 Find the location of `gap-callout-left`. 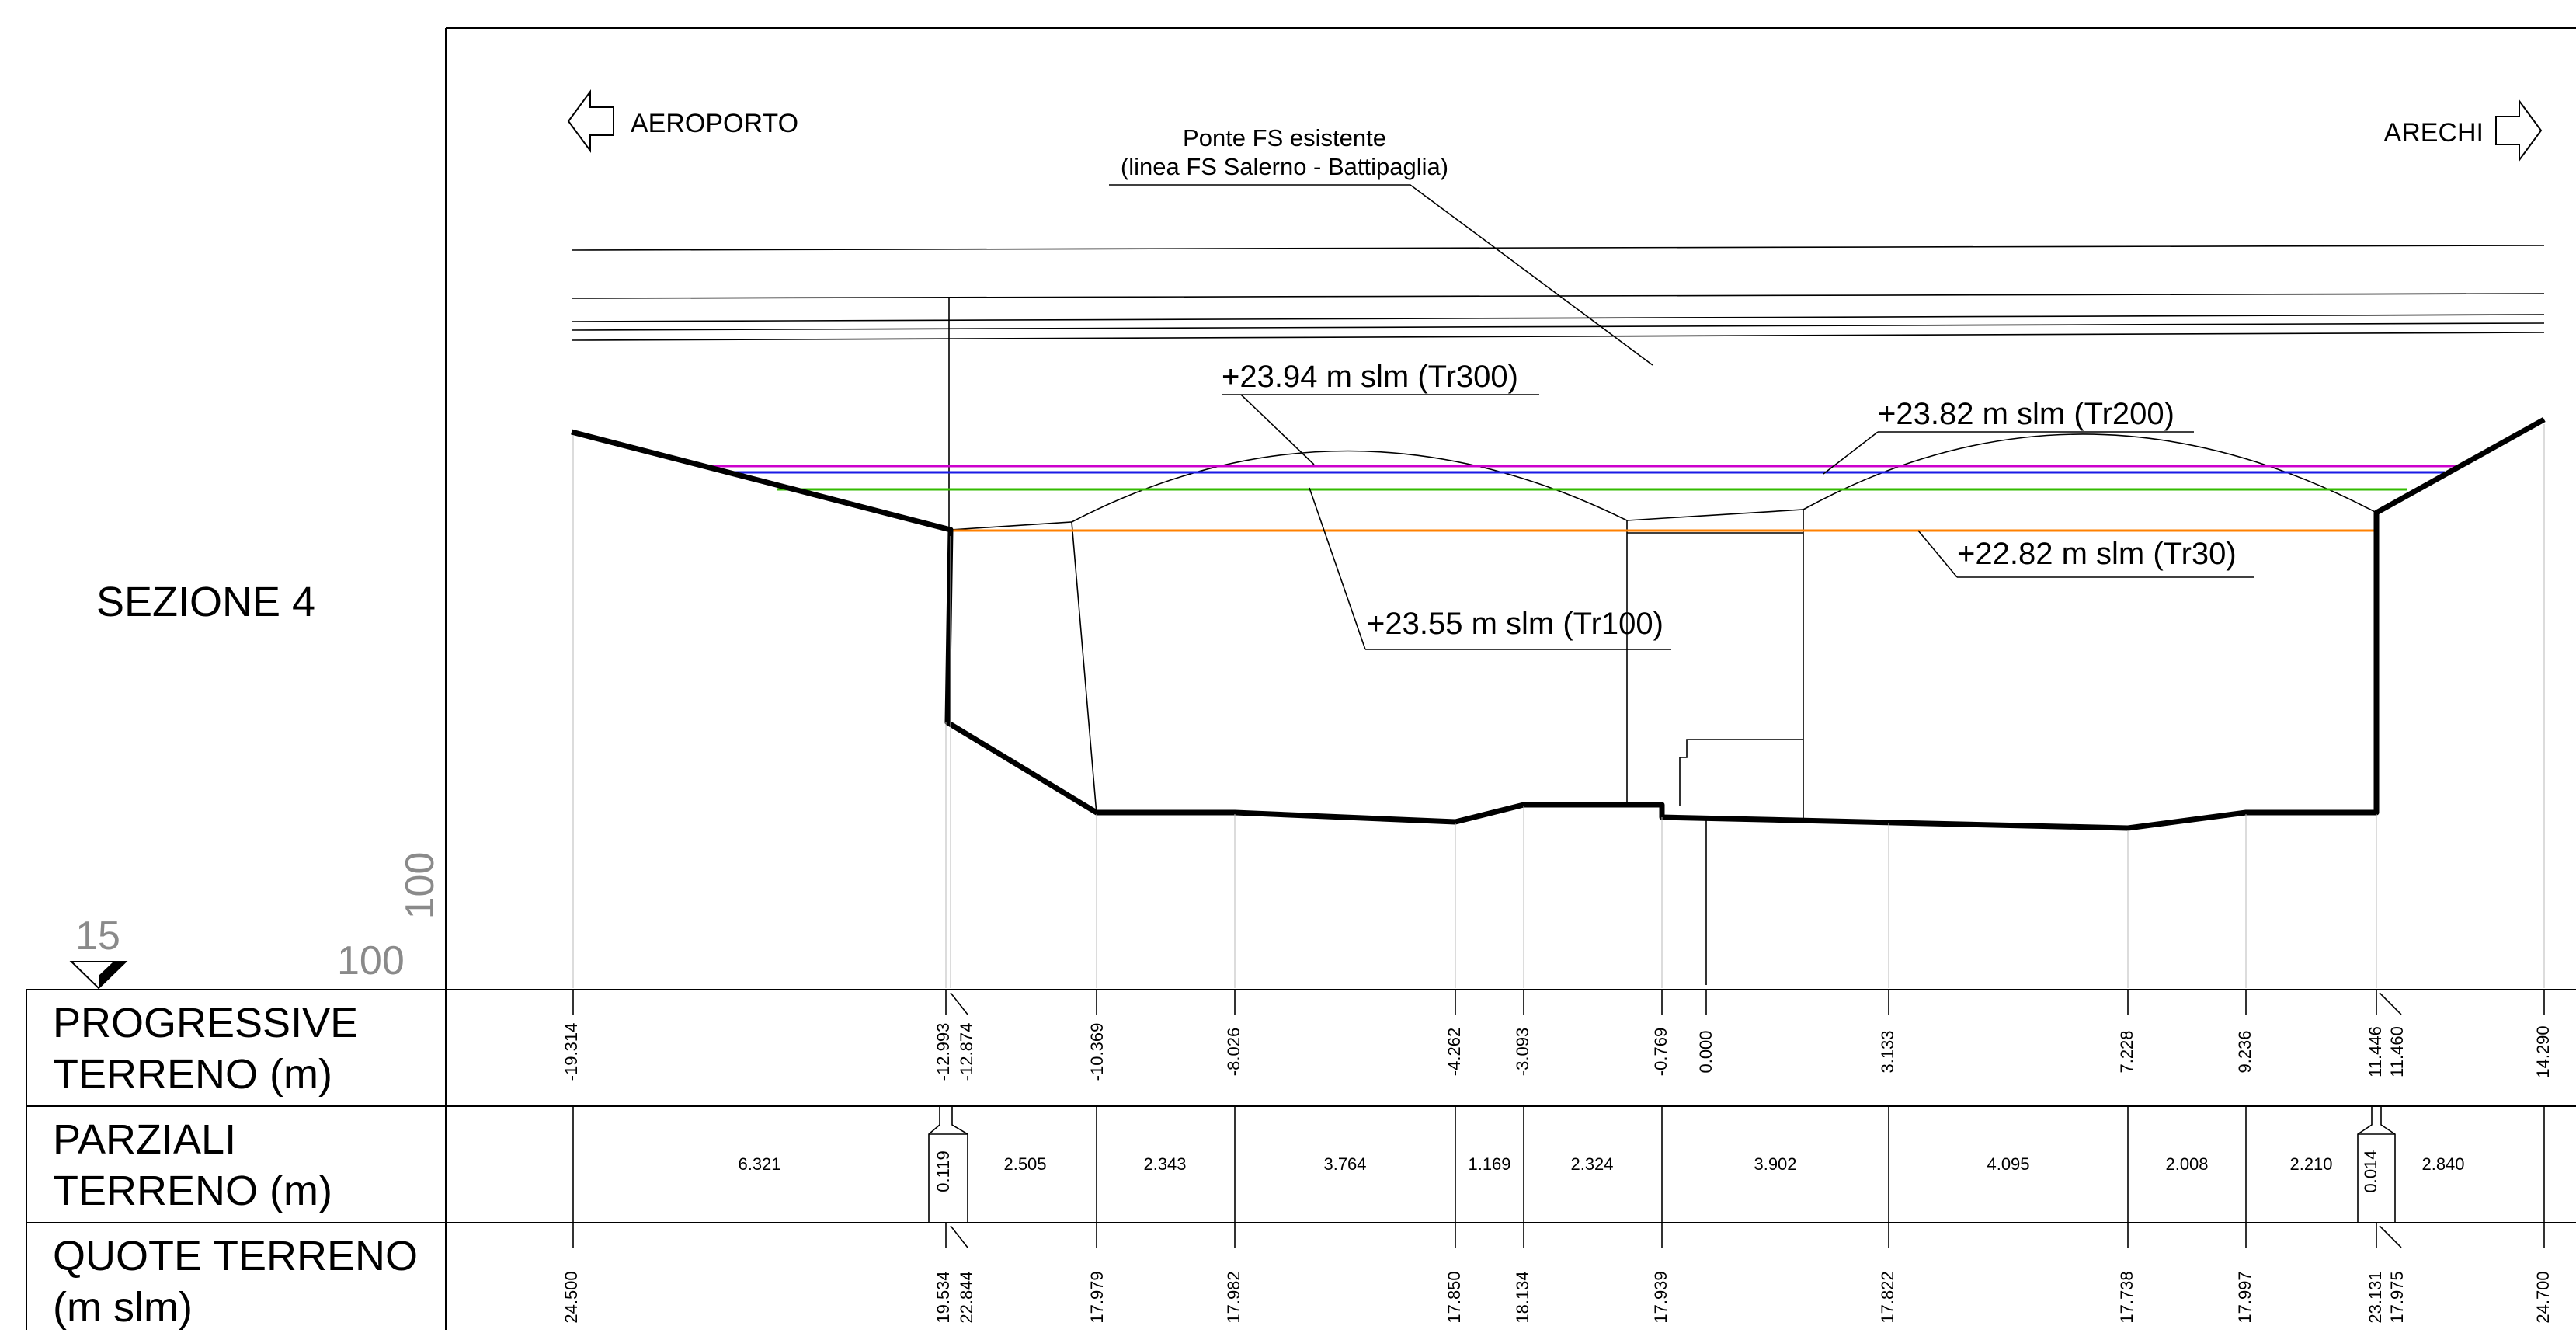

gap-callout-left is located at coordinates (934, 1164).